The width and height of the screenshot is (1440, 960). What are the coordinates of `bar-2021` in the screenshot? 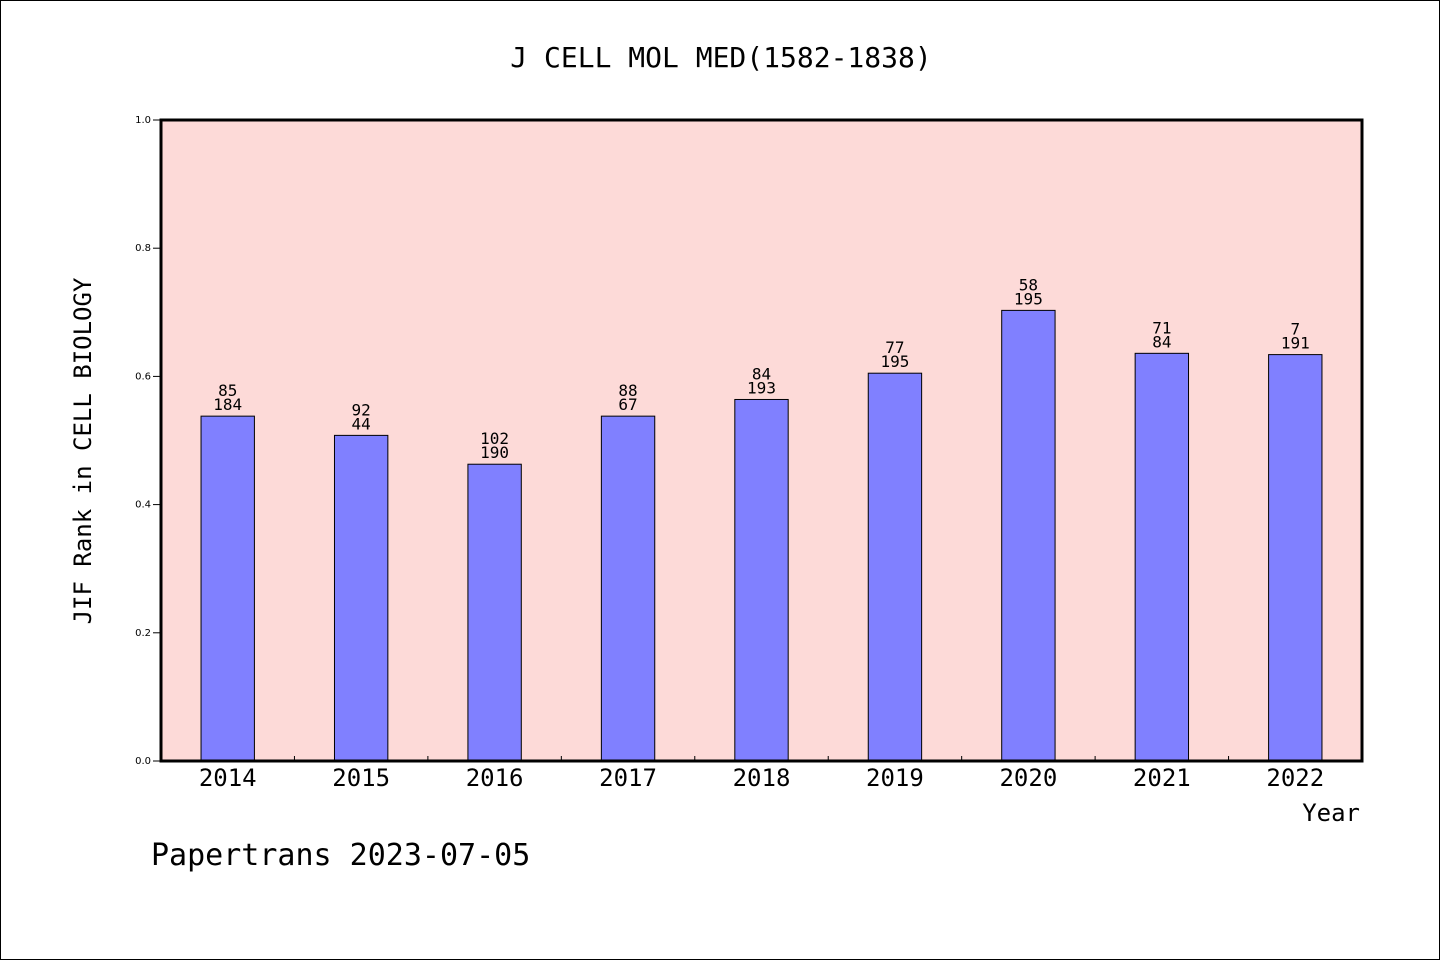 It's located at (1162, 557).